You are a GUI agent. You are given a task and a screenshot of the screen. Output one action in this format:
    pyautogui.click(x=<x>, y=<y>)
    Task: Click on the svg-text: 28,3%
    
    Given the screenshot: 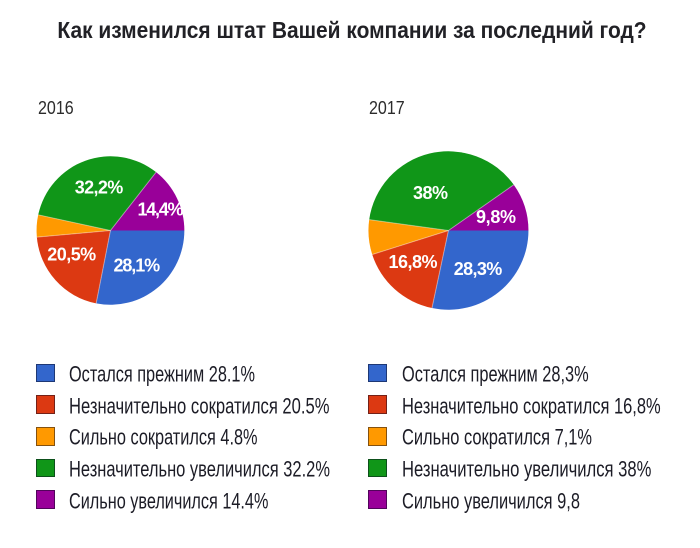 What is the action you would take?
    pyautogui.click(x=478, y=269)
    